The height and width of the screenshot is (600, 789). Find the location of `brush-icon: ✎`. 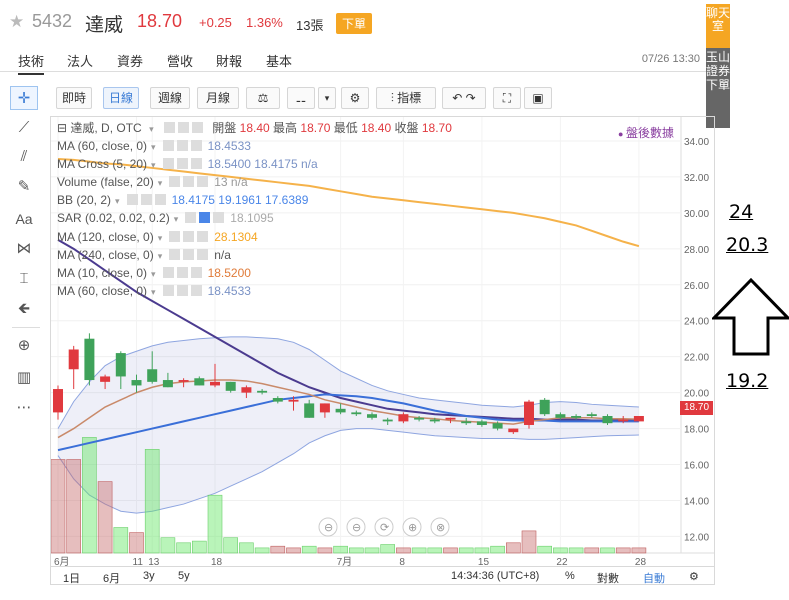

brush-icon: ✎ is located at coordinates (24, 186).